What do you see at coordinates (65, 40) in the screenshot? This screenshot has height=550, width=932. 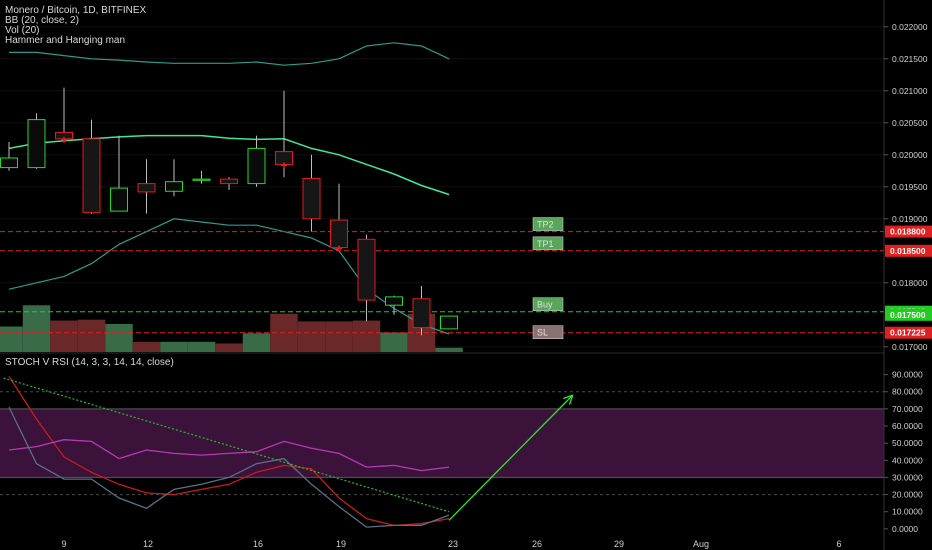 I see `legend-pattern: Hammer and Hanging man` at bounding box center [65, 40].